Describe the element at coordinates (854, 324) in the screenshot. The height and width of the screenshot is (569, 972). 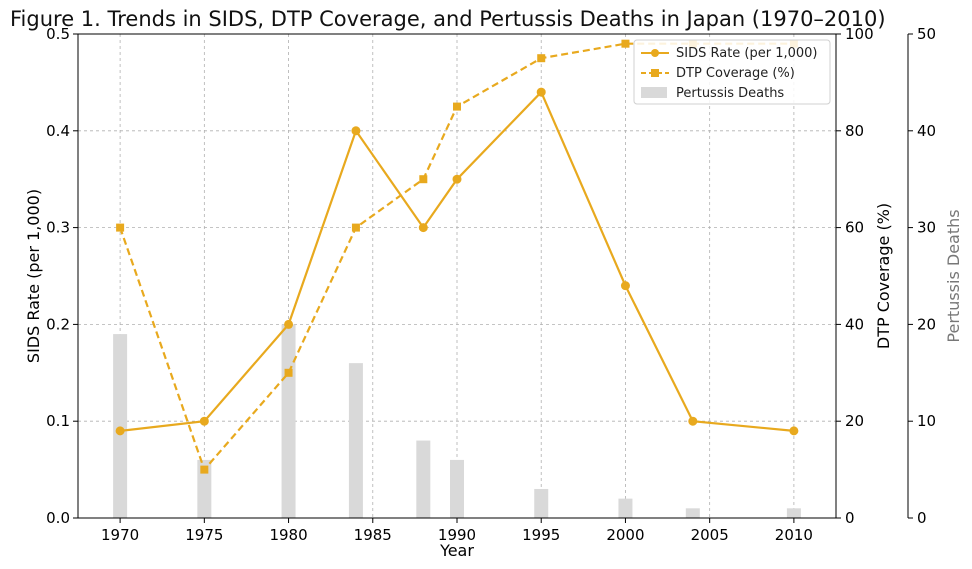
I see `y-tick-label-right: 40` at that location.